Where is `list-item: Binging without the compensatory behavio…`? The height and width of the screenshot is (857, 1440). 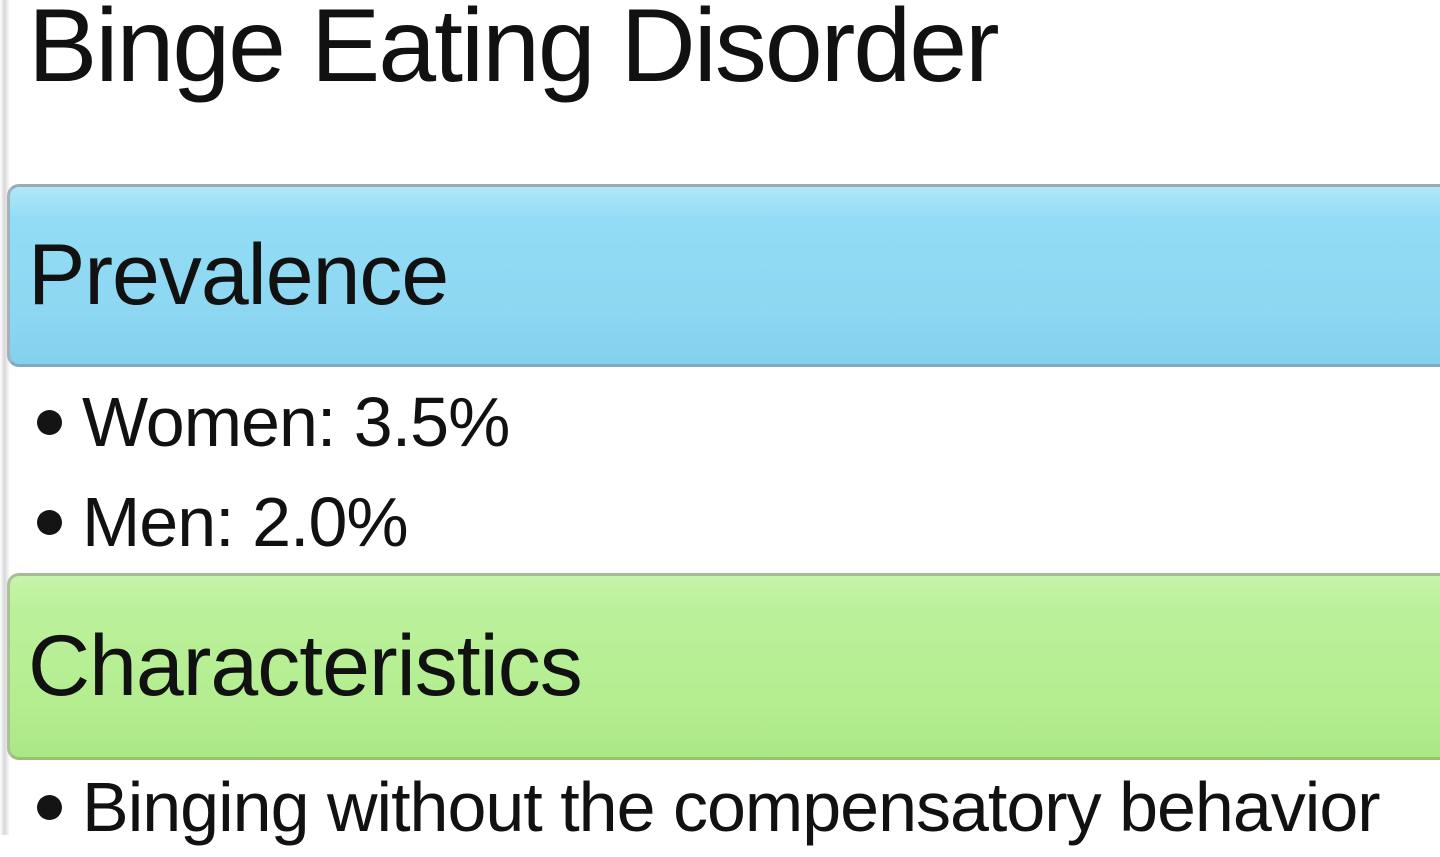 list-item: Binging without the compensatory behavio… is located at coordinates (738, 807).